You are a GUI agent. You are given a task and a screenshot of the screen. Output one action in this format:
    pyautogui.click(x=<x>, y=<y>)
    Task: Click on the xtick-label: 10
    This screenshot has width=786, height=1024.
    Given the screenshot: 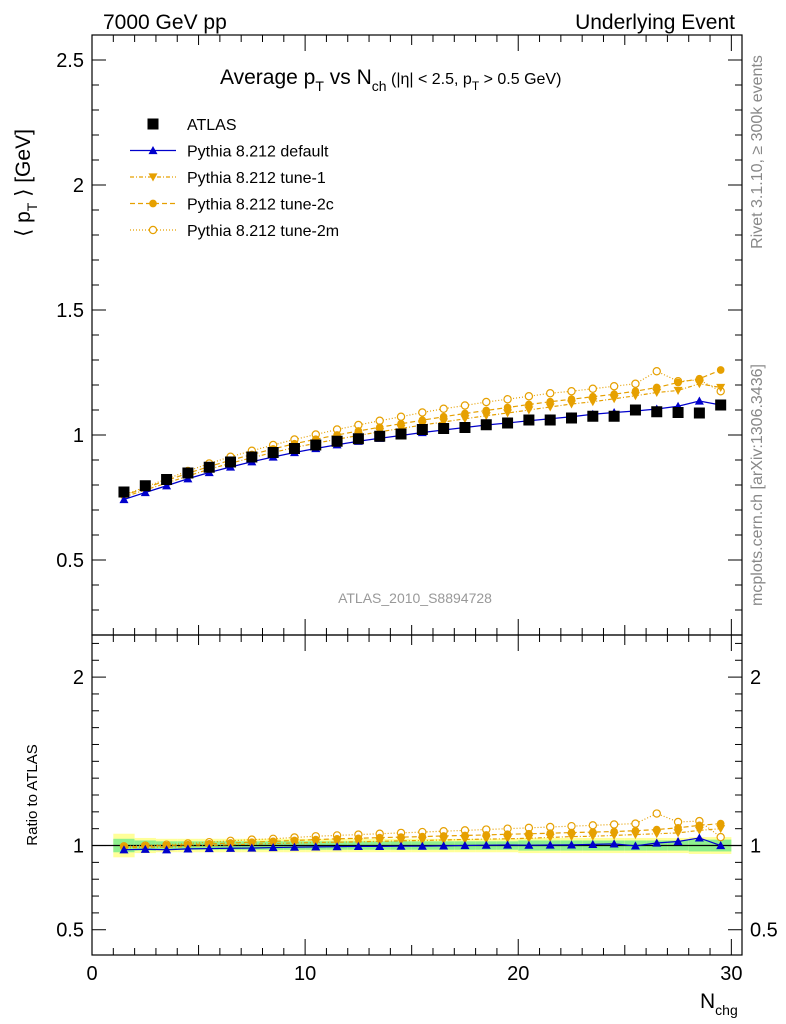 What is the action you would take?
    pyautogui.click(x=305, y=974)
    